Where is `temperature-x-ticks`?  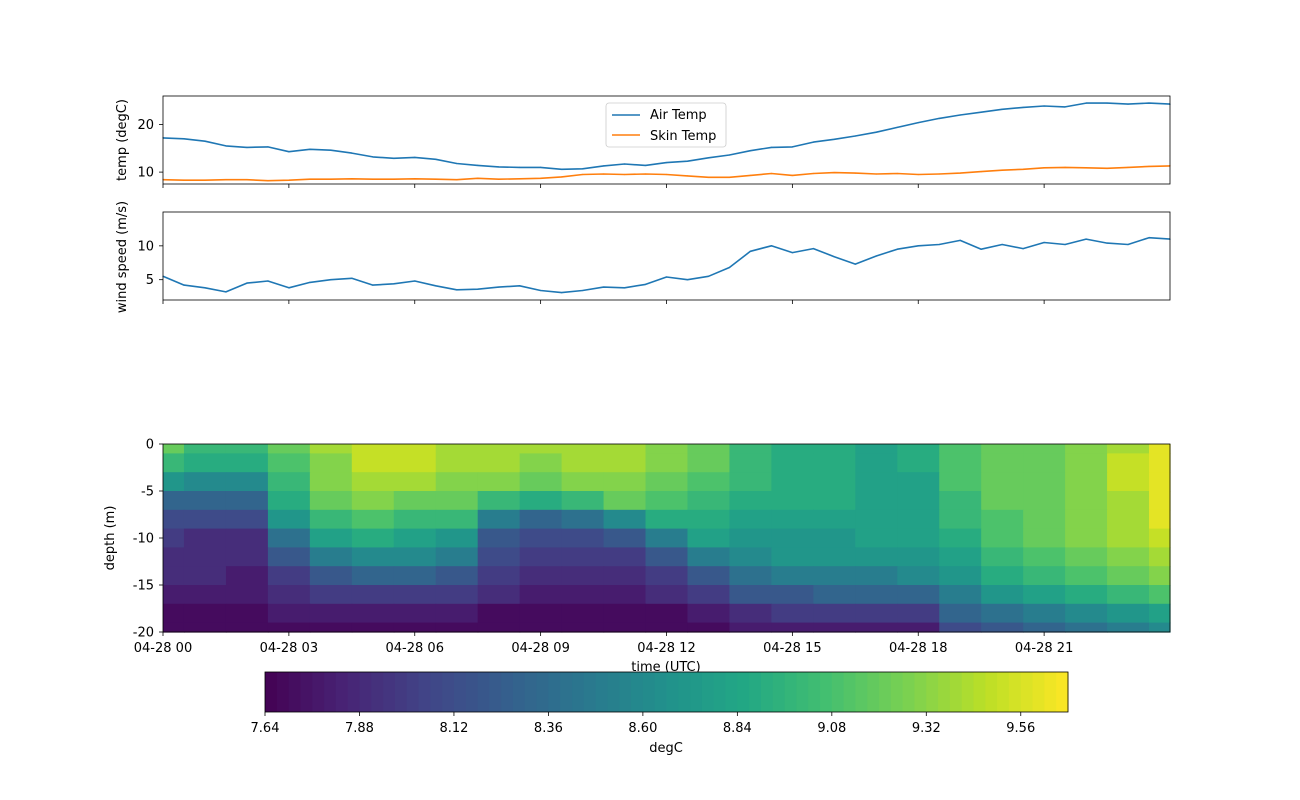
temperature-x-ticks is located at coordinates (603, 186).